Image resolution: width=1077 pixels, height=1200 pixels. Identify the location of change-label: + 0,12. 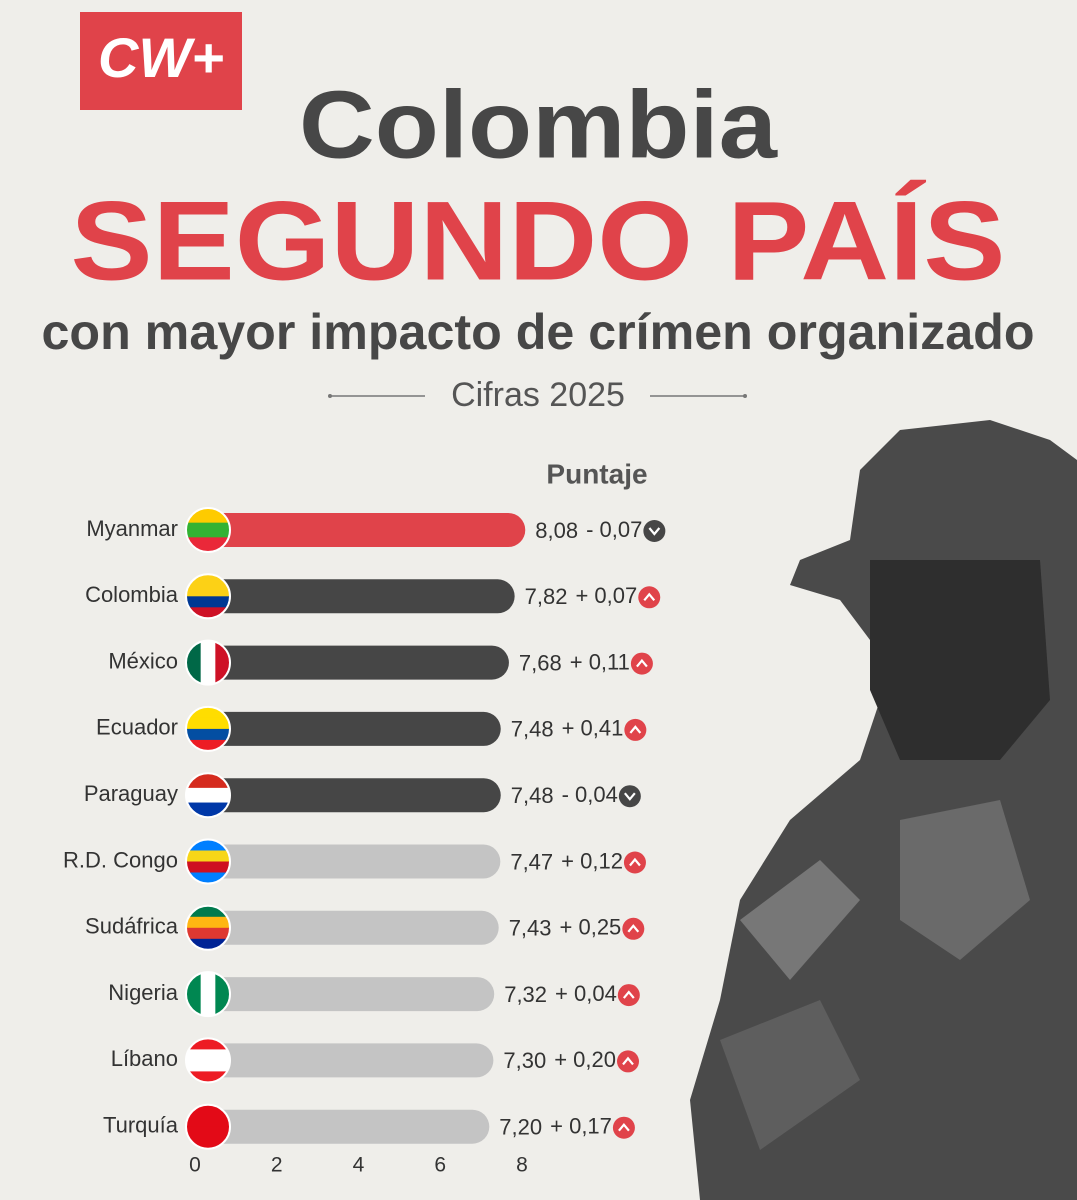
(592, 860).